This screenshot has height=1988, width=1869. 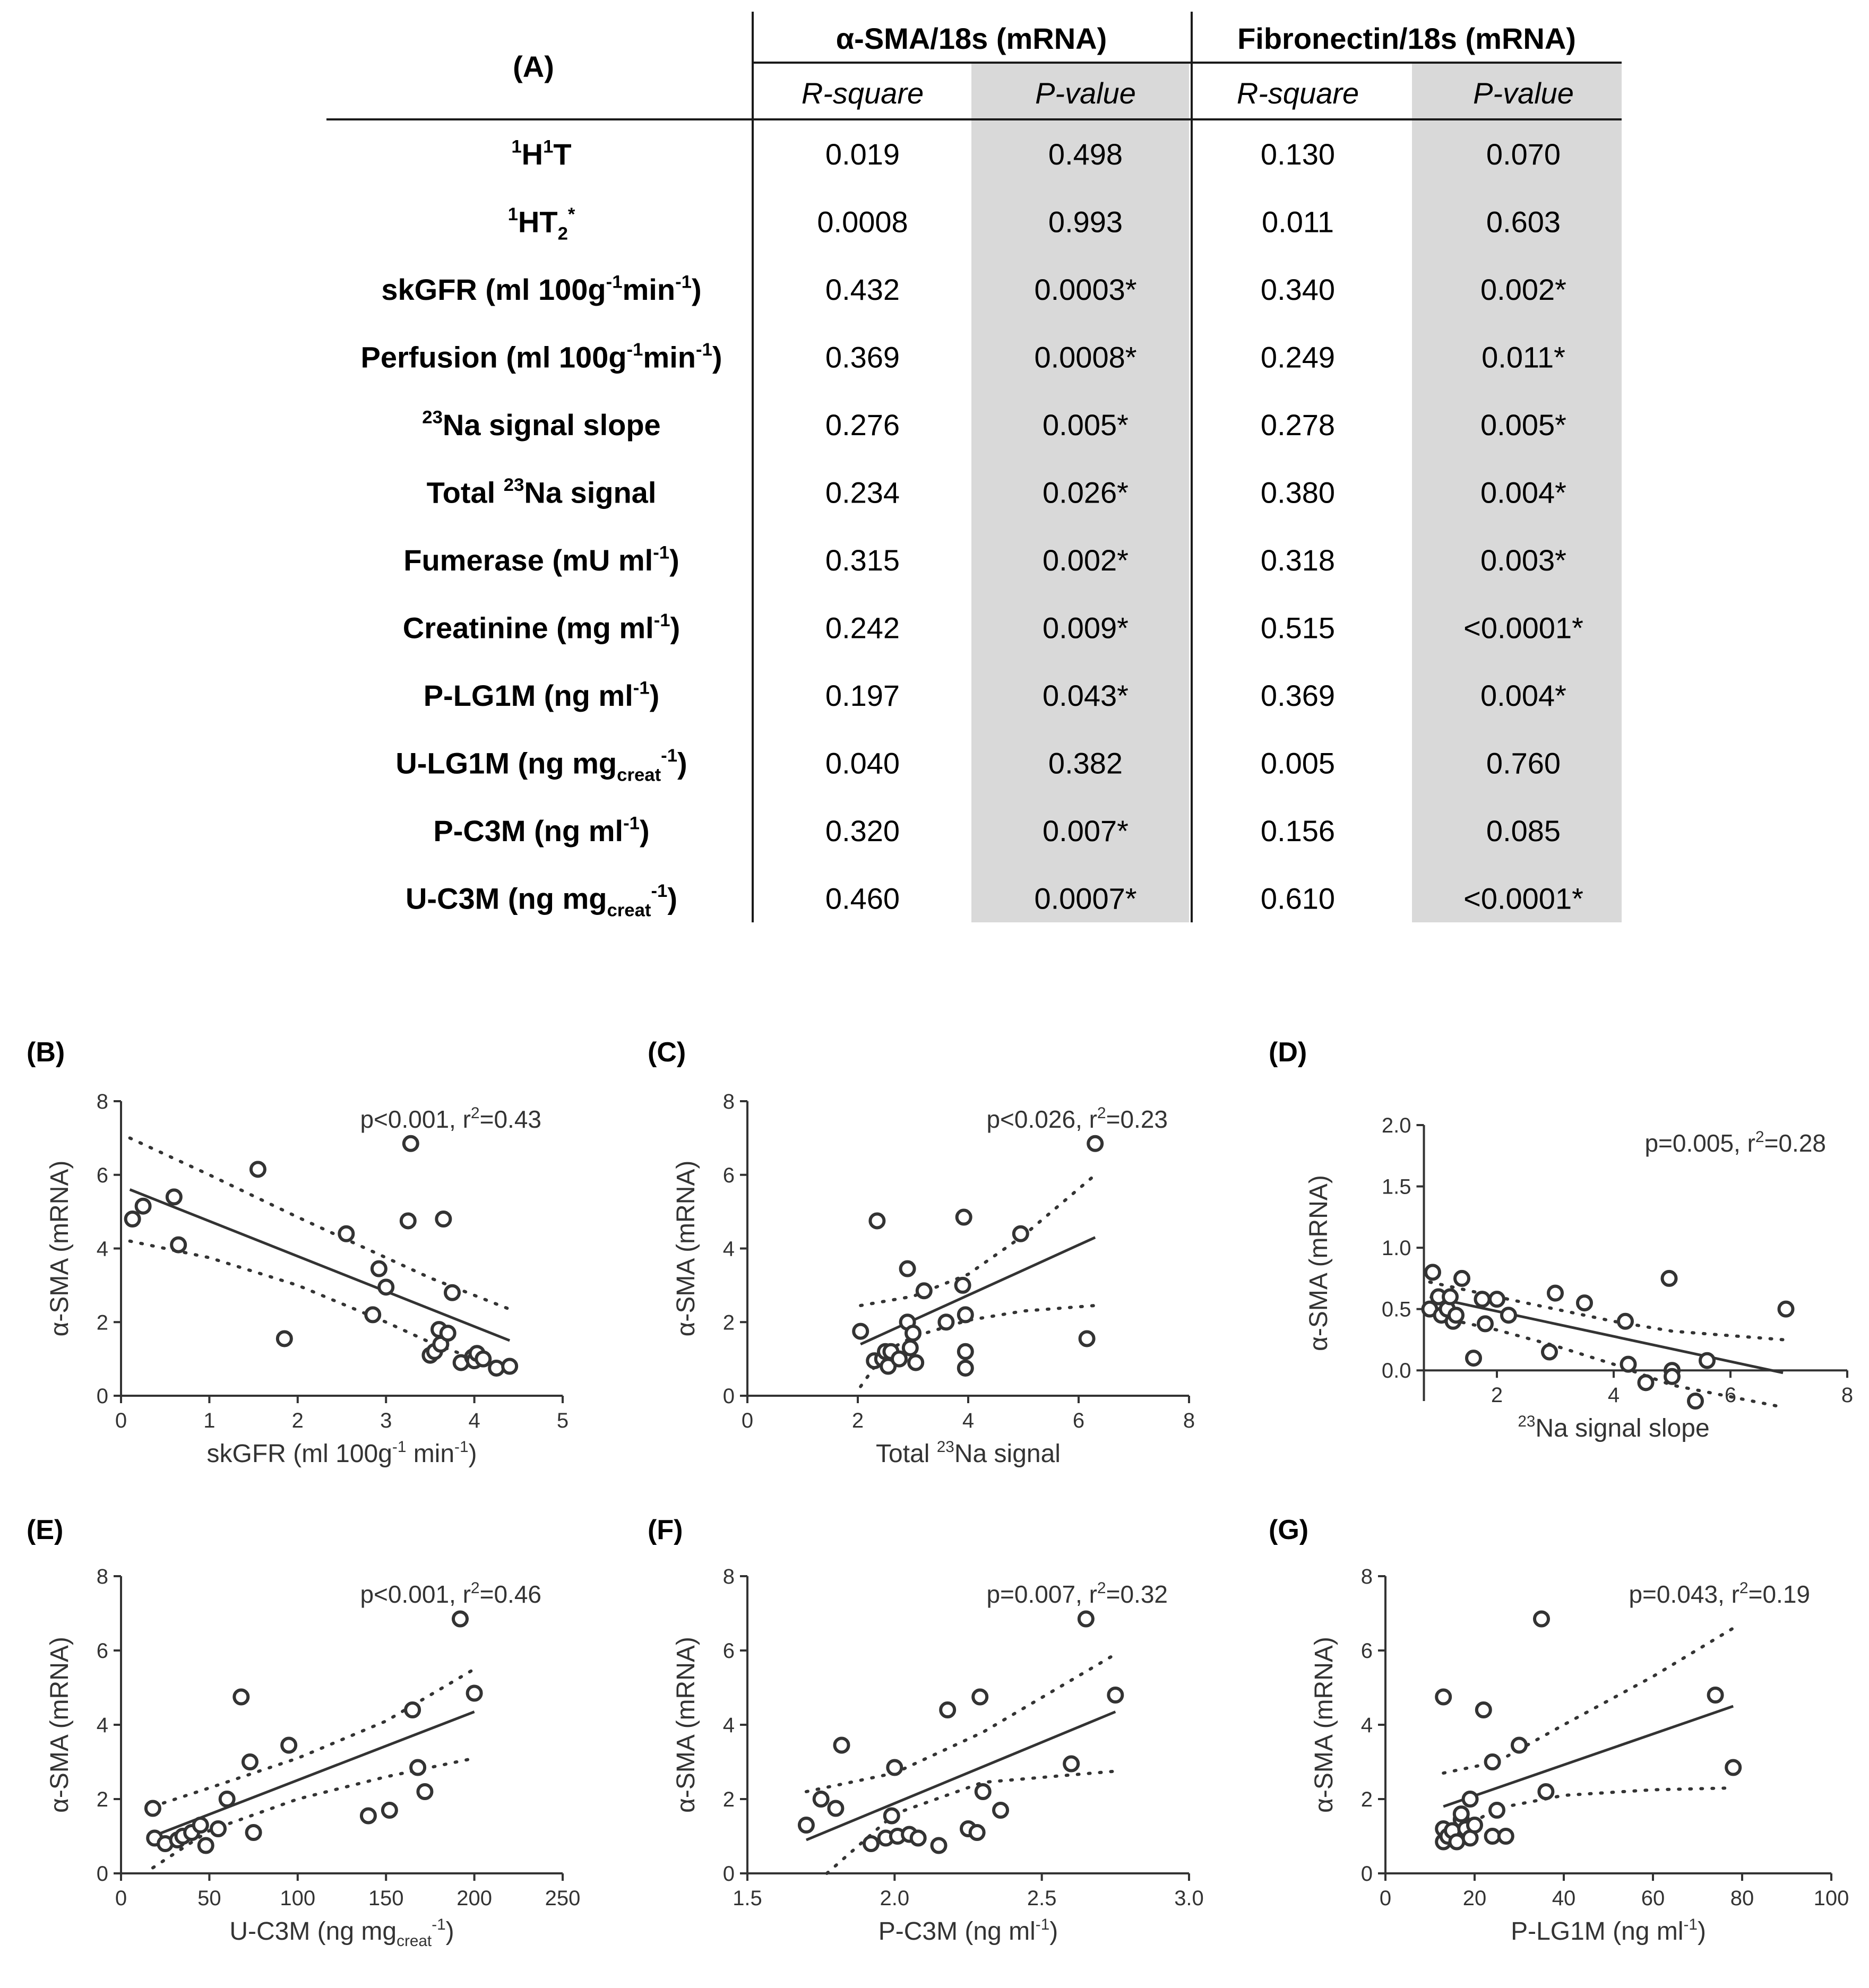 I want to click on row-value: 0.610, so click(x=1298, y=898).